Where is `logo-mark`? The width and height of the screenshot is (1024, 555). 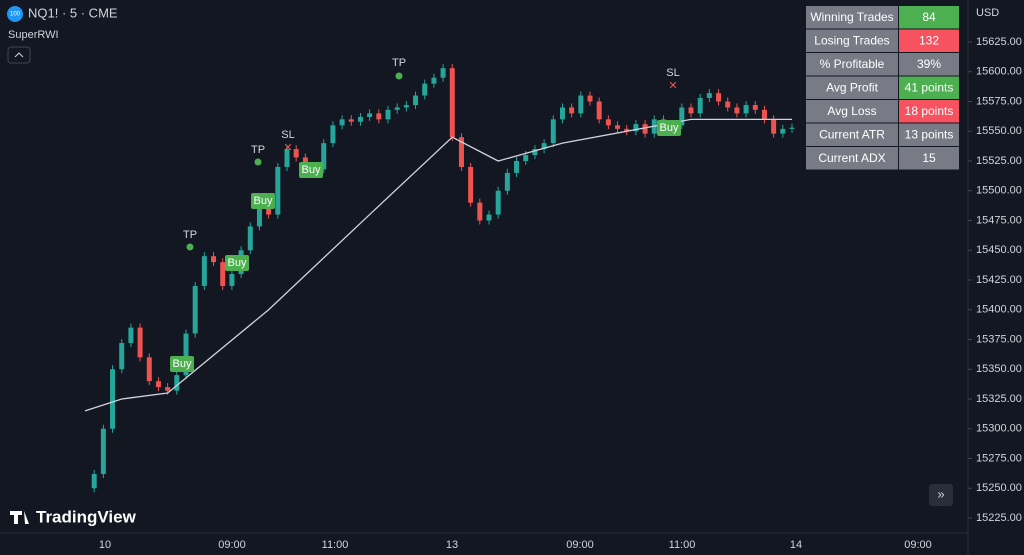
logo-mark is located at coordinates (20, 517).